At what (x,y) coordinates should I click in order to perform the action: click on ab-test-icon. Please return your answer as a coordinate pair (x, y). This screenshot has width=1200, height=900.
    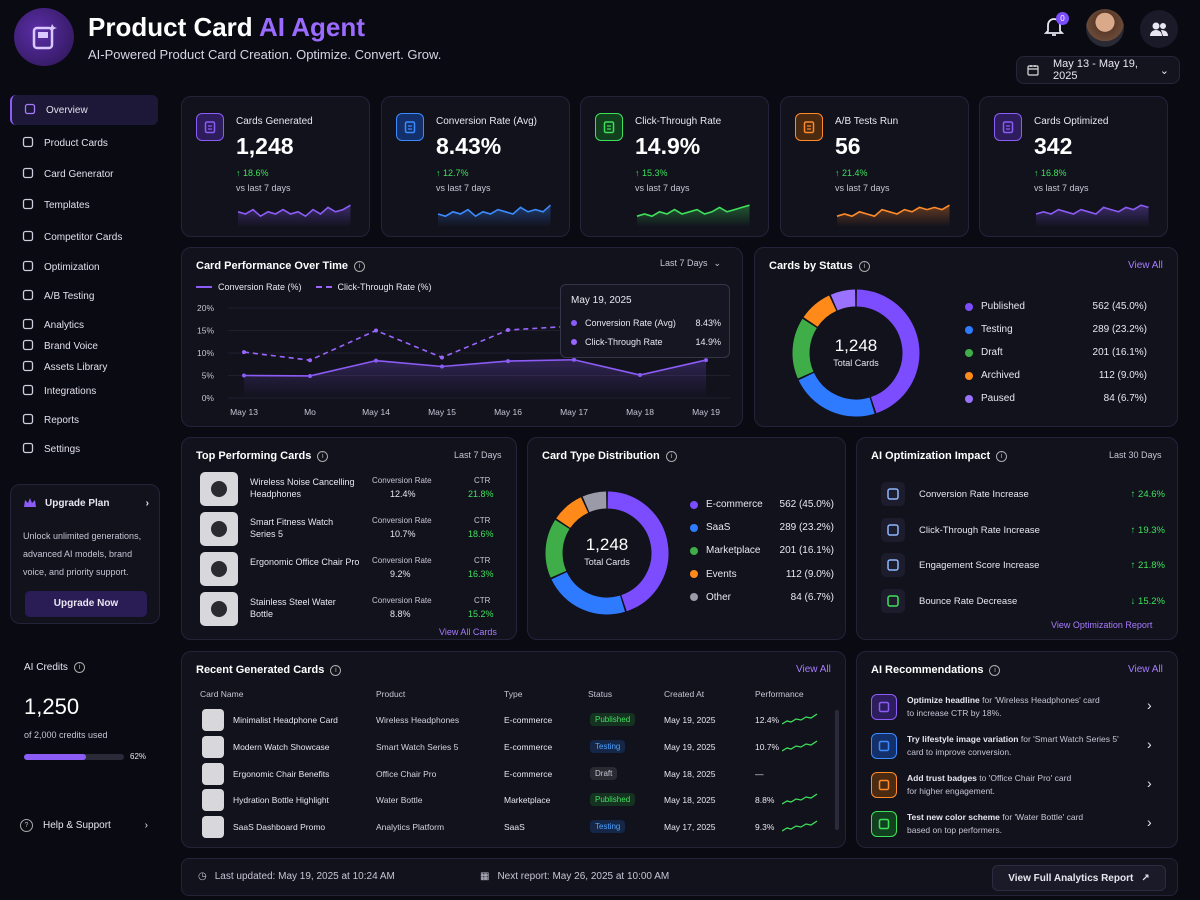
    Looking at the image, I should click on (28, 296).